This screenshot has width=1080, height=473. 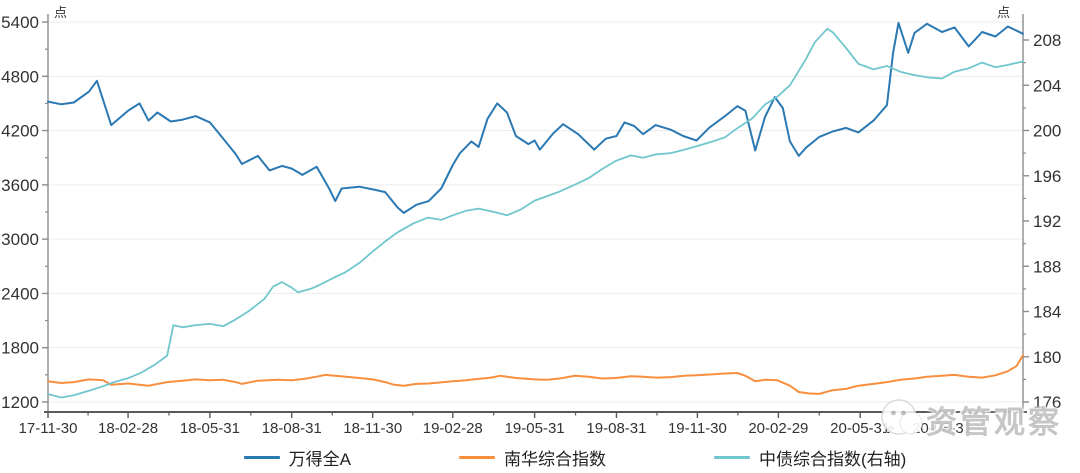 I want to click on x-axis-tick-label: 18-02-28, so click(x=128, y=428).